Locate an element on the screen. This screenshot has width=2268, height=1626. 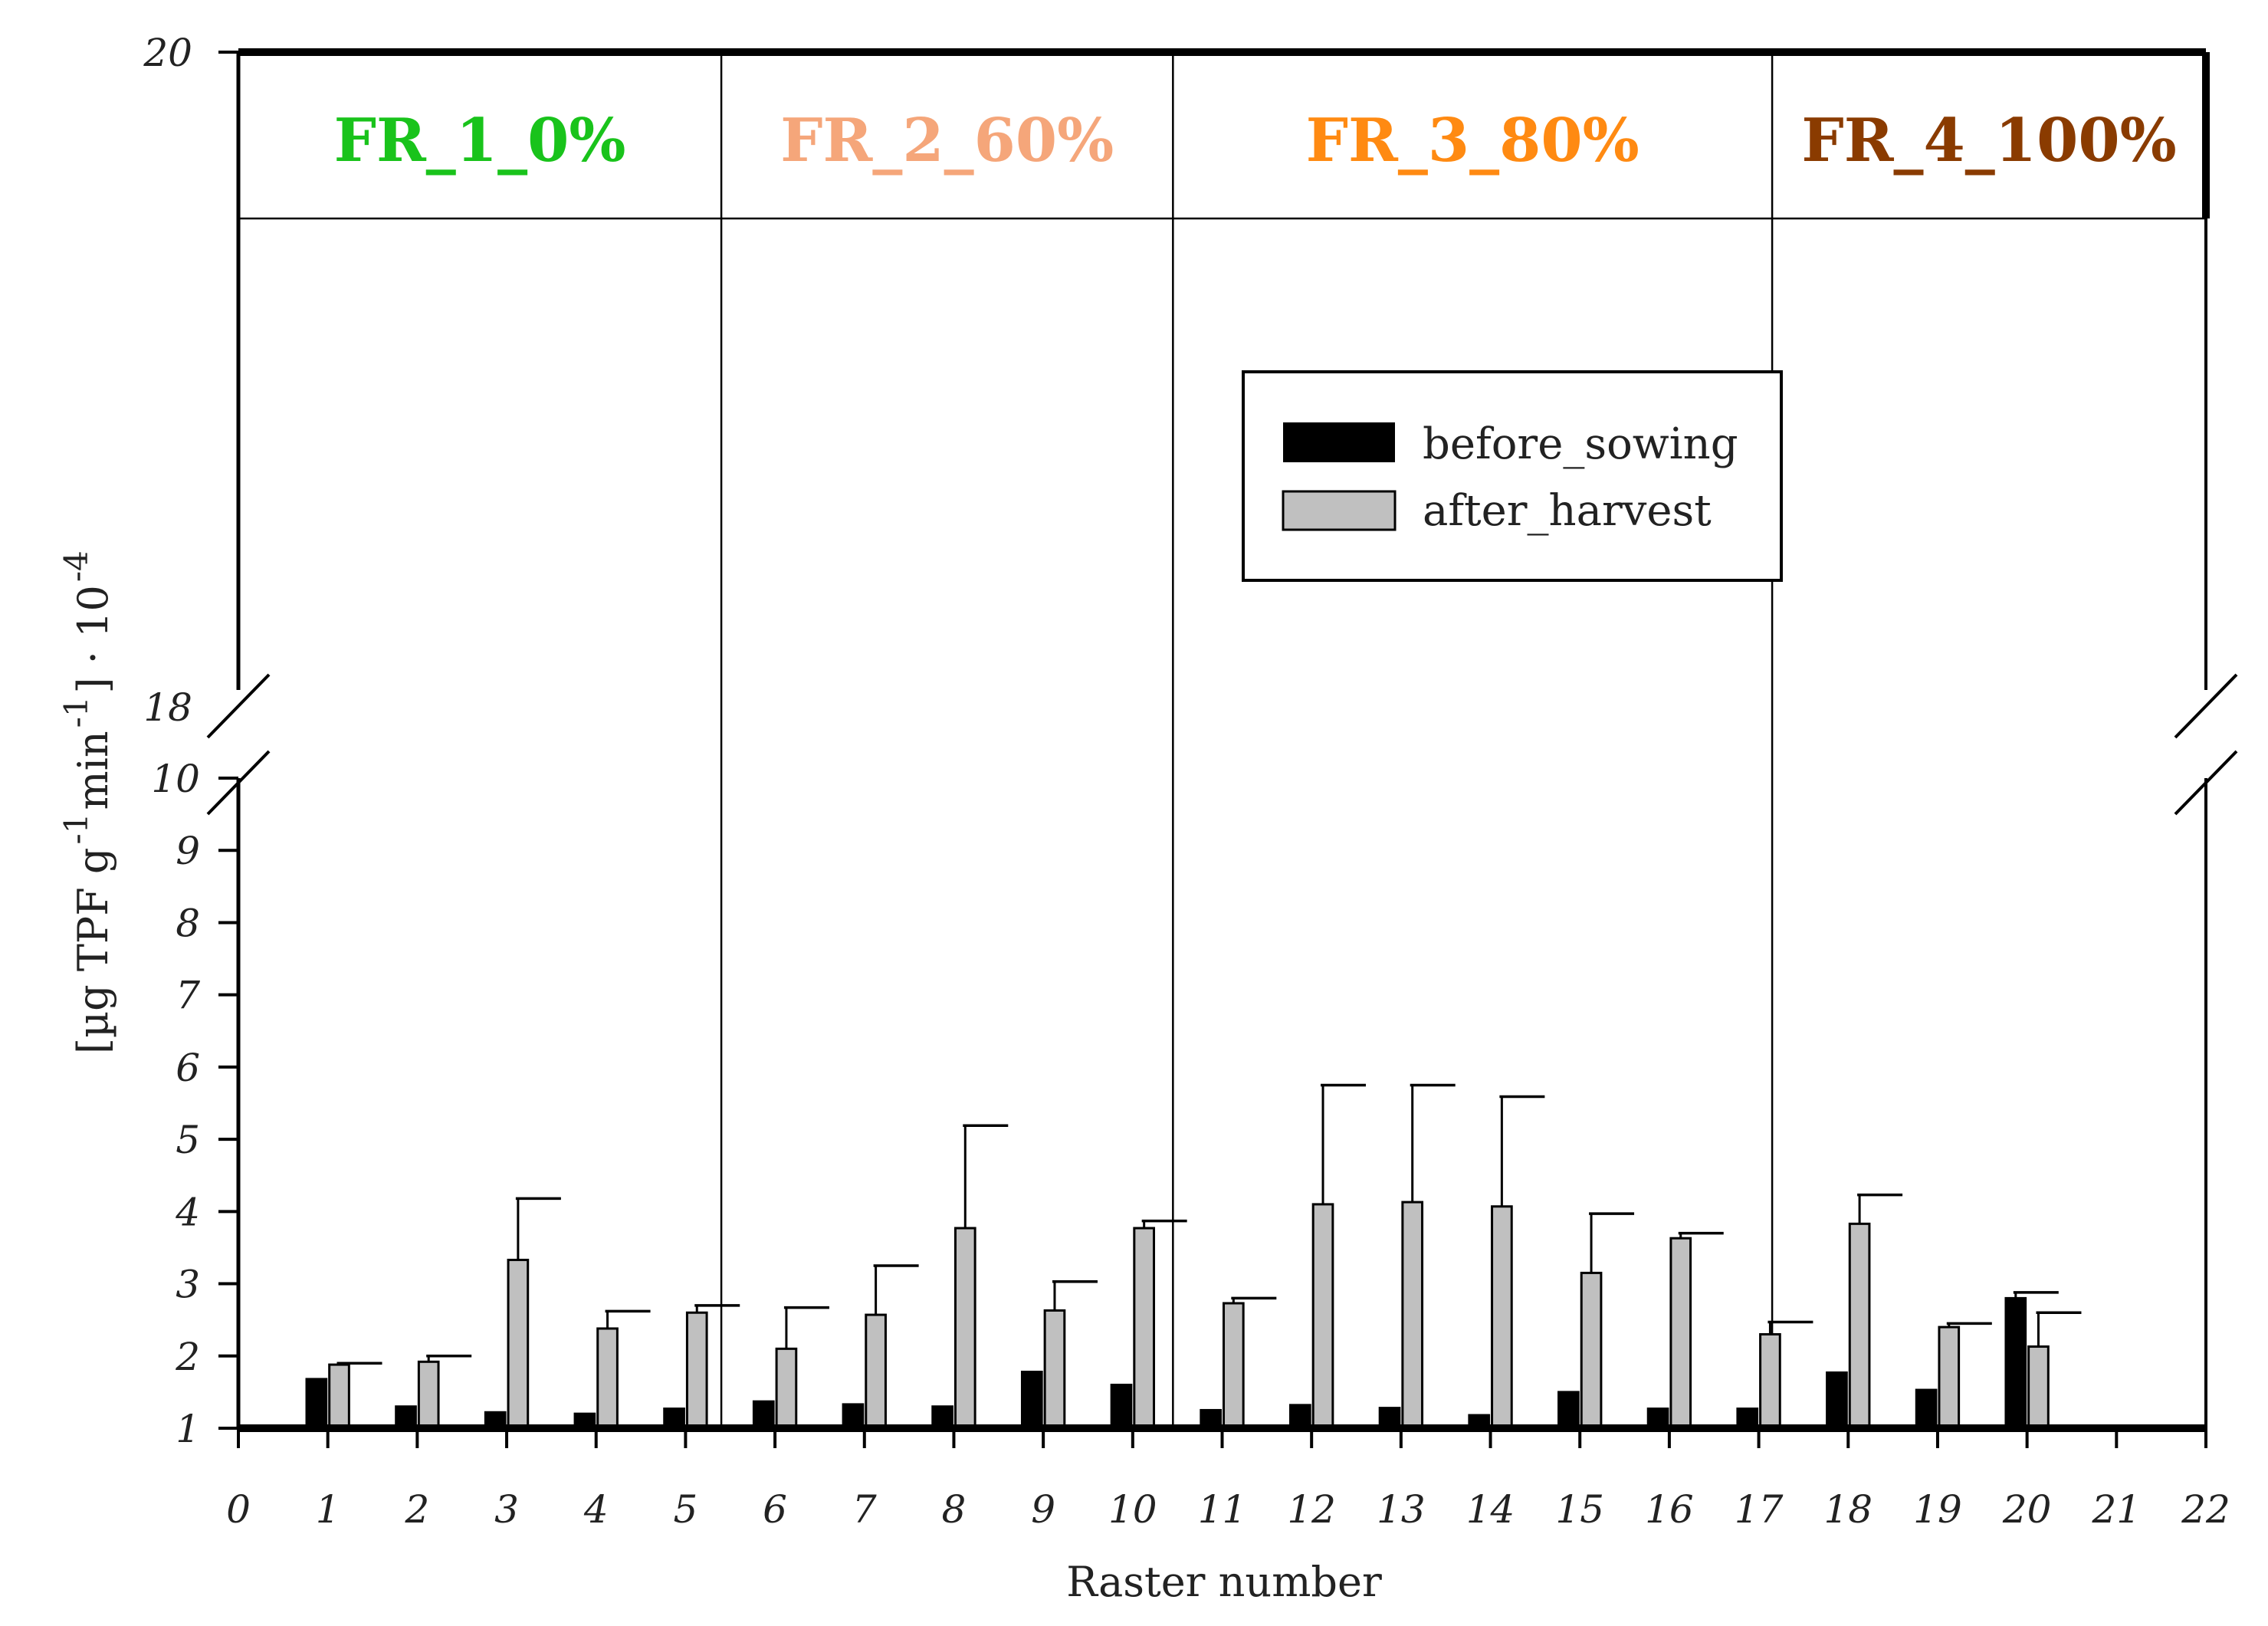
x-tick-label: 3 is located at coordinates (506, 1509).